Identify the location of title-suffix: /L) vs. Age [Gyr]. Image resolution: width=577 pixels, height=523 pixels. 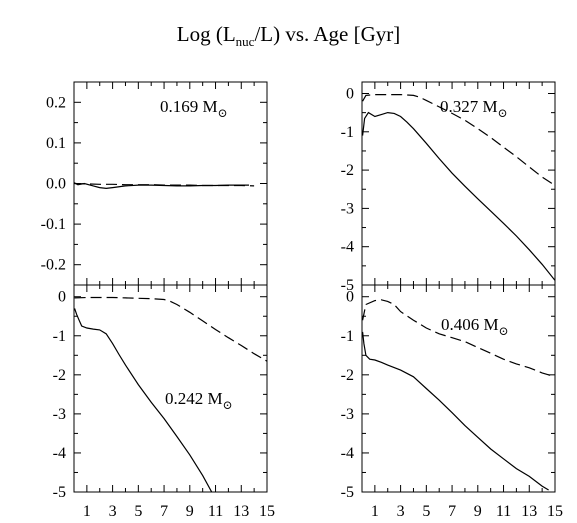
(327, 34).